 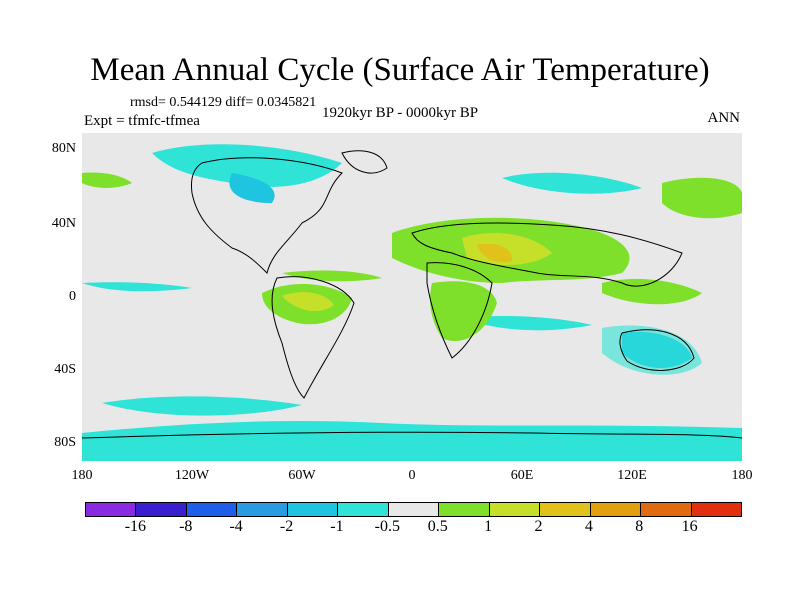 What do you see at coordinates (538, 526) in the screenshot?
I see `colorbar-label: 2` at bounding box center [538, 526].